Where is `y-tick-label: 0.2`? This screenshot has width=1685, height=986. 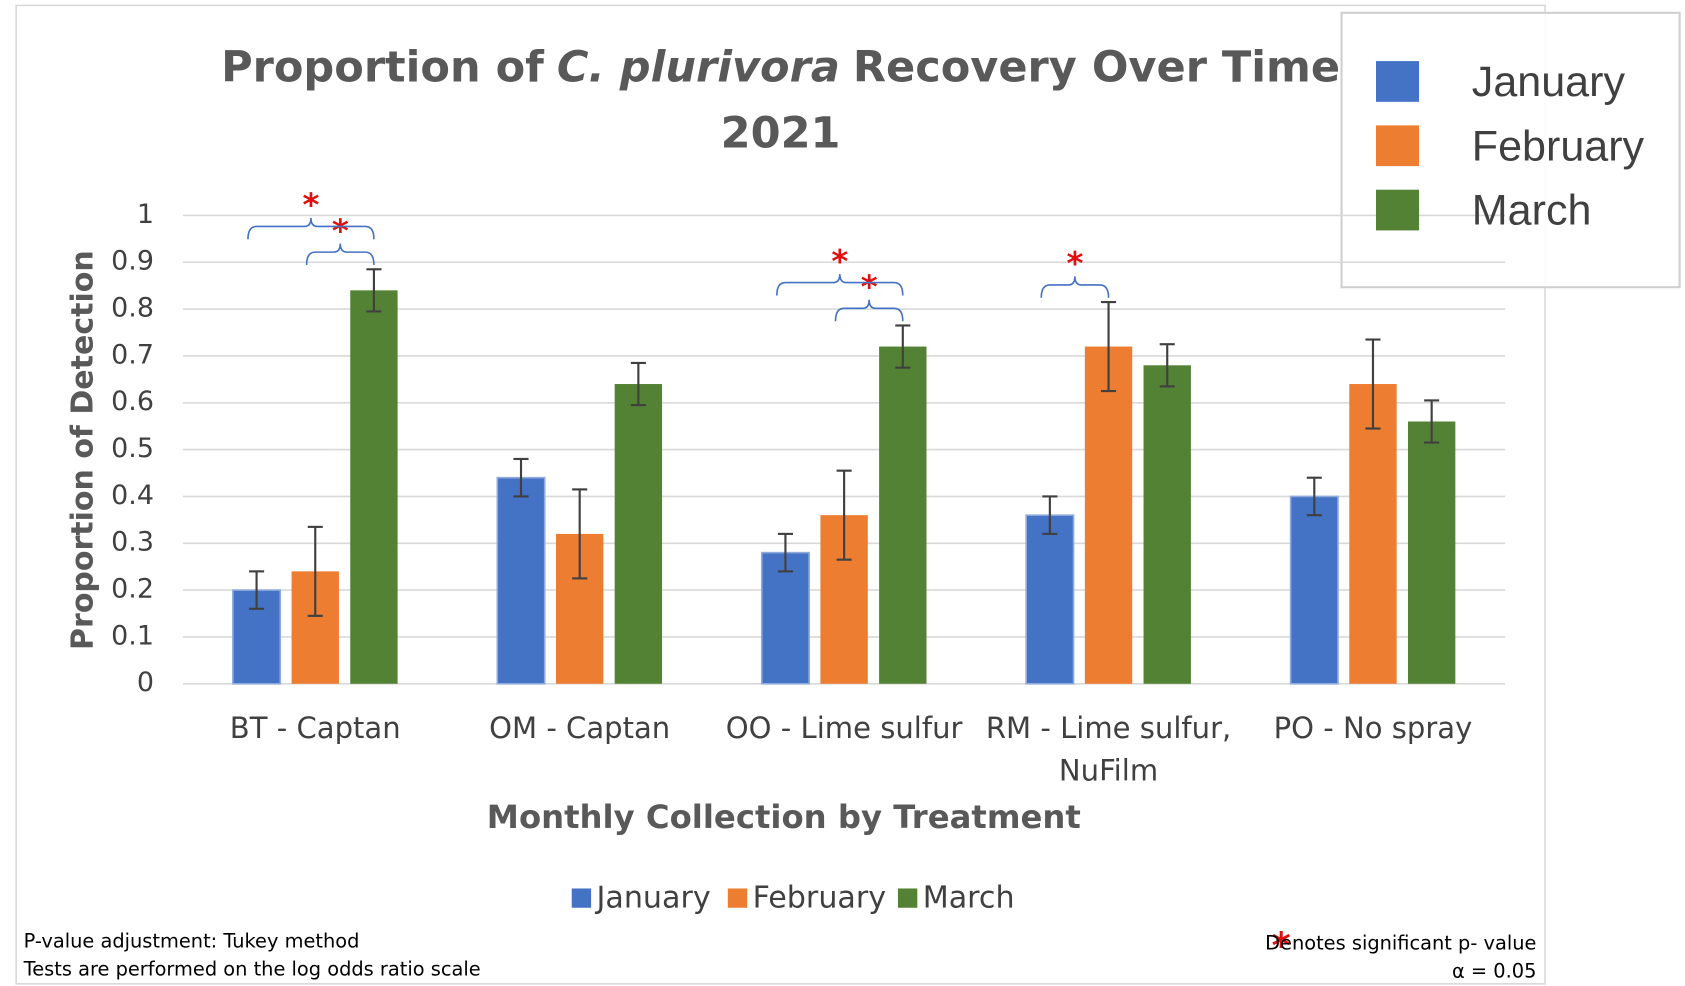 y-tick-label: 0.2 is located at coordinates (132, 589).